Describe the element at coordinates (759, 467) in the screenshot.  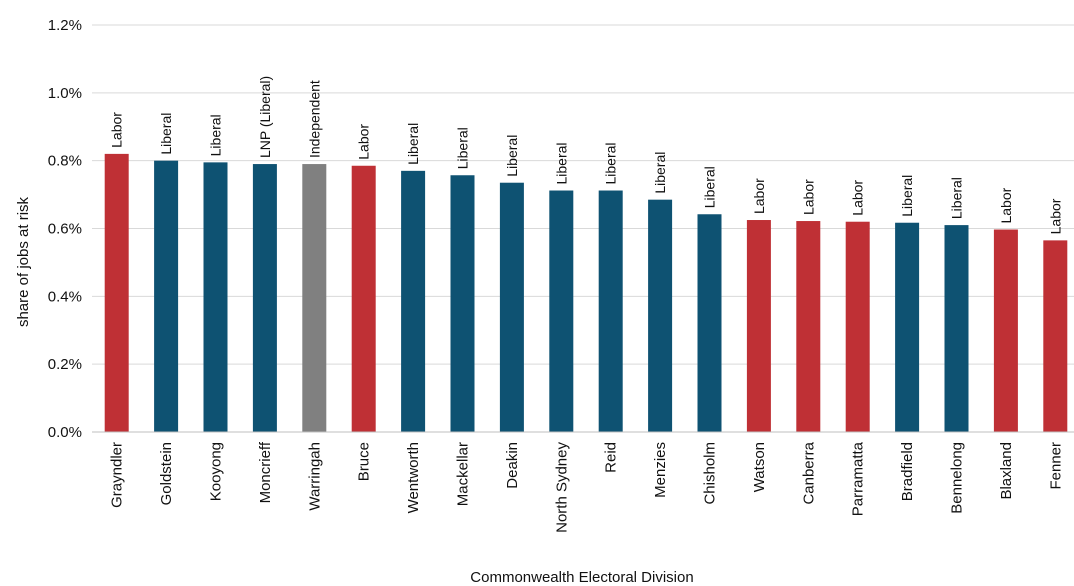
I see `x-tick-label: Watson` at that location.